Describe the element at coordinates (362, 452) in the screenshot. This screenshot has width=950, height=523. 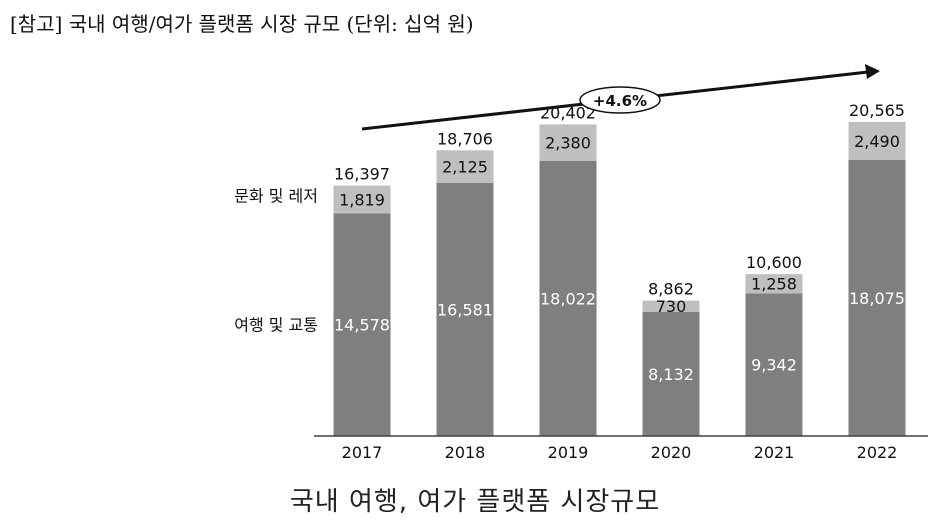
I see `x-tick-2017: 2017` at that location.